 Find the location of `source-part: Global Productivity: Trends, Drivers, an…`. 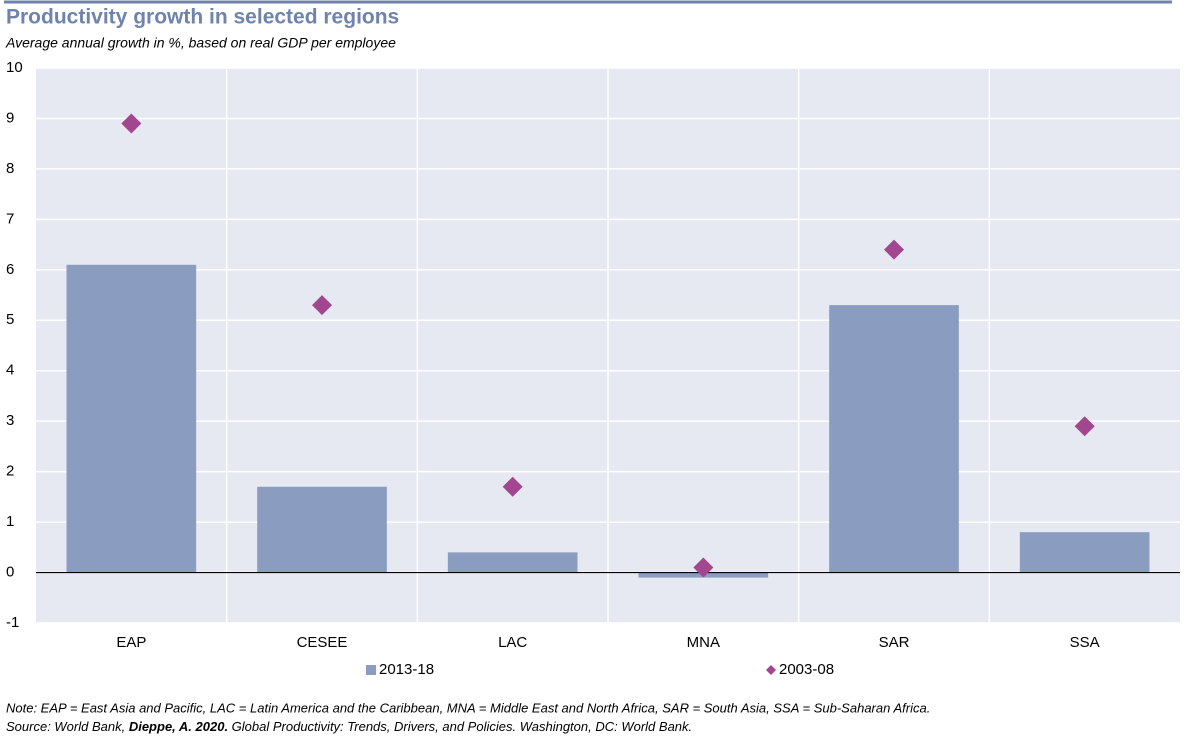

source-part: Global Productivity: Trends, Drivers, an… is located at coordinates (460, 726).